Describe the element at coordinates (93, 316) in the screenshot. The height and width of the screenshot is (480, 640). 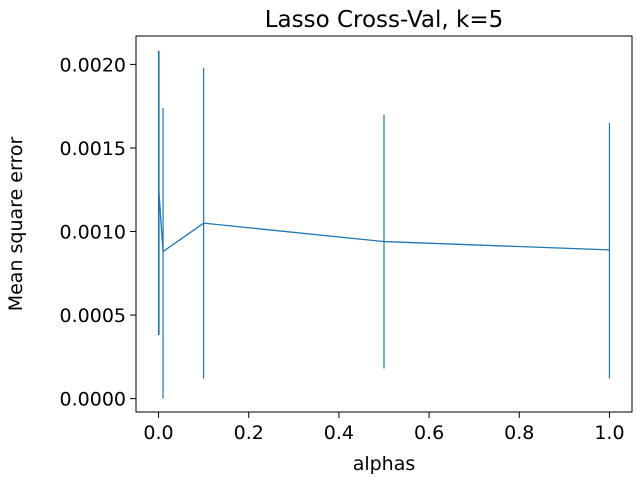
I see `y-tick-label: 0.0005` at that location.